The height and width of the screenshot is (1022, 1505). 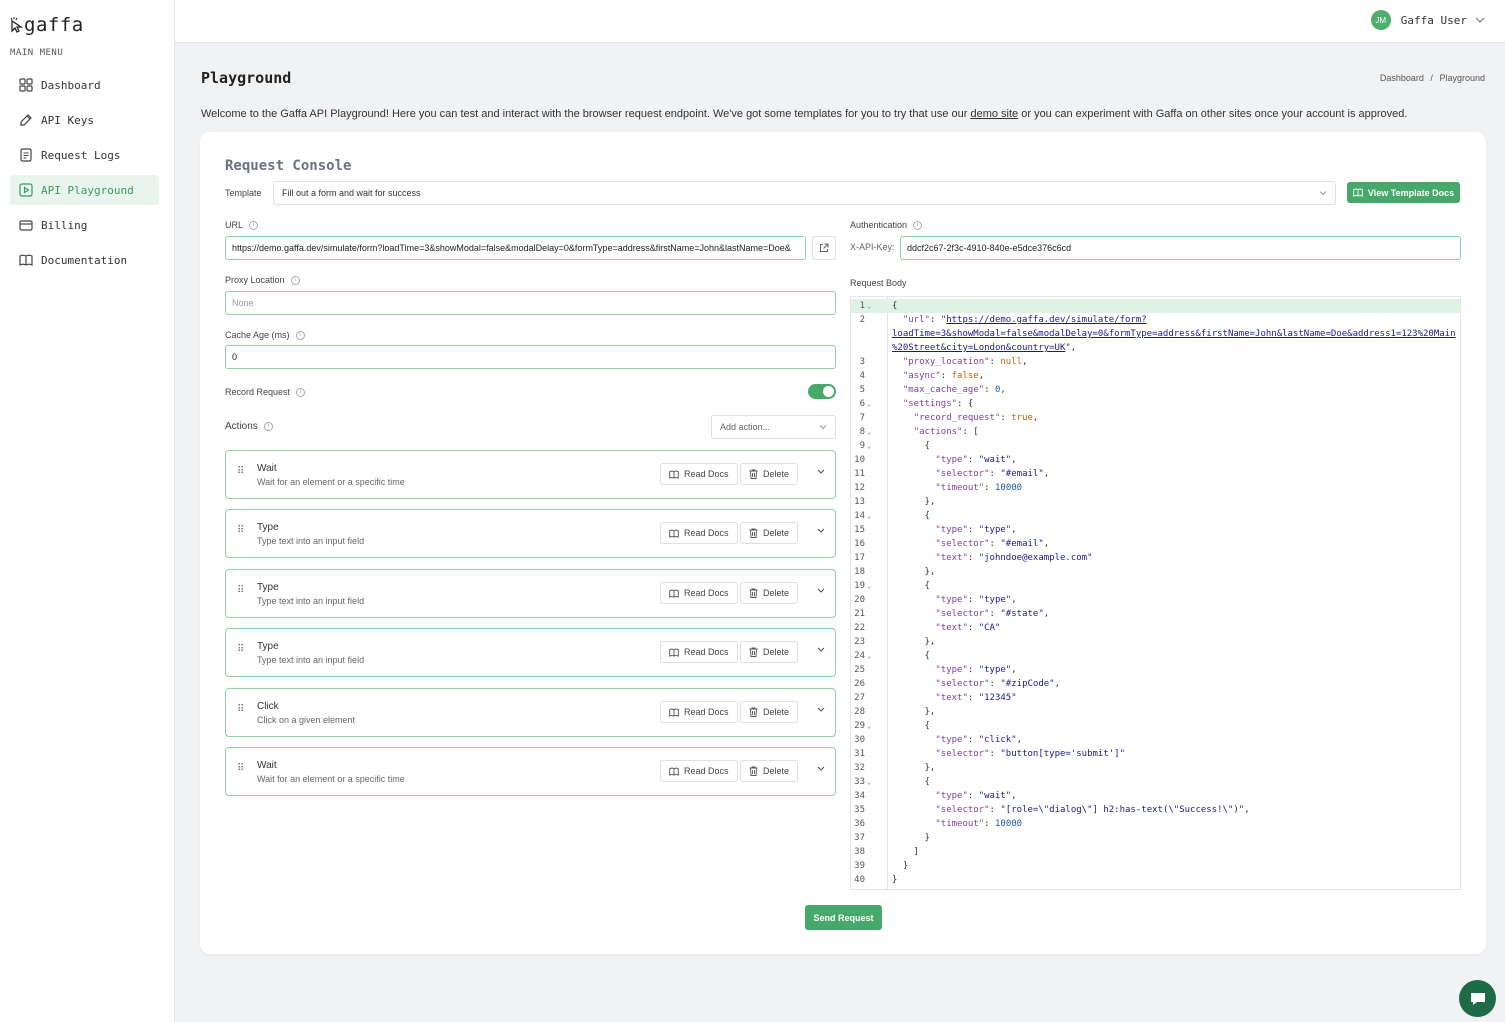 I want to click on send-request-button: Send Request, so click(x=843, y=917).